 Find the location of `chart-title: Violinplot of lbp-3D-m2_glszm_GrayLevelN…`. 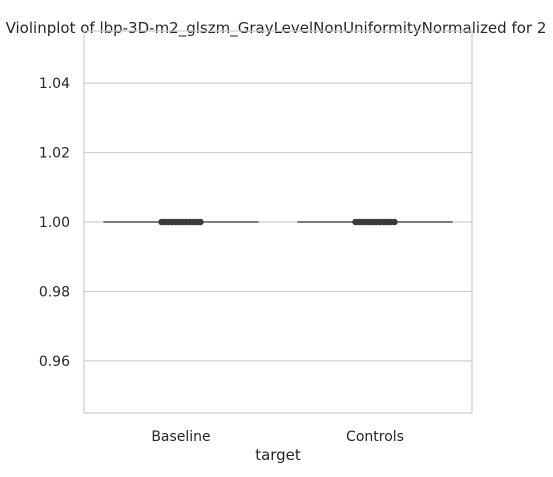

chart-title: Violinplot of lbp-3D-m2_glszm_GrayLevelN… is located at coordinates (276, 28).